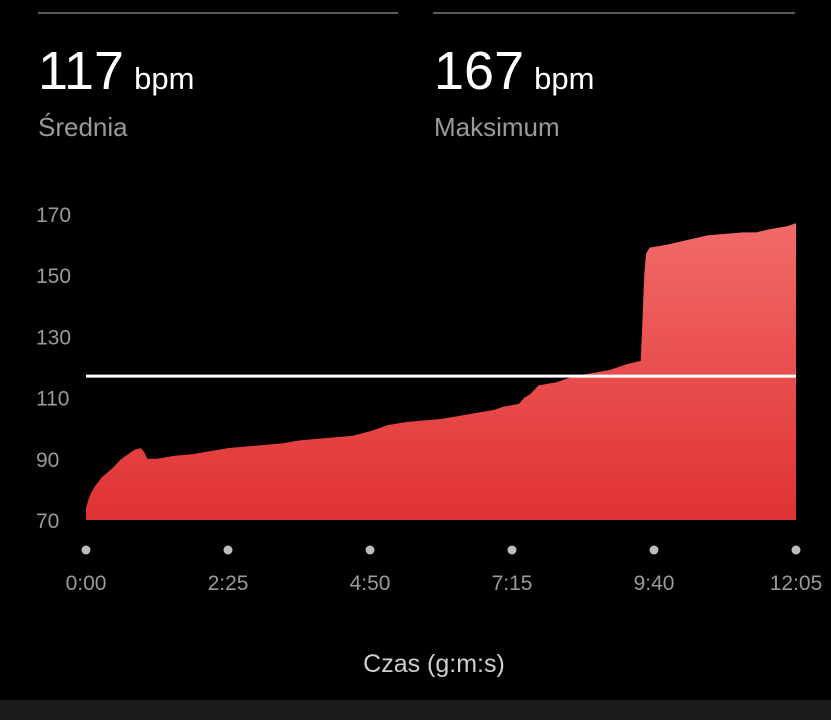  I want to click on y-tick-label: 110, so click(52, 399).